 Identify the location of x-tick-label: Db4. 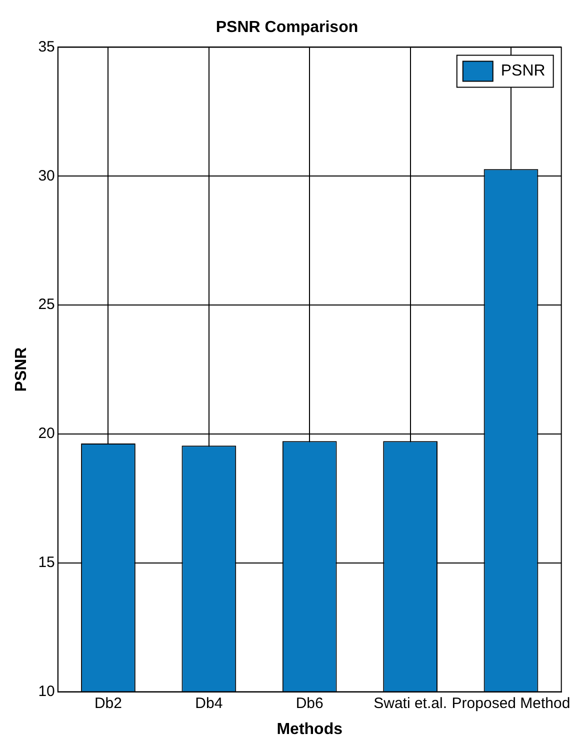
(209, 703).